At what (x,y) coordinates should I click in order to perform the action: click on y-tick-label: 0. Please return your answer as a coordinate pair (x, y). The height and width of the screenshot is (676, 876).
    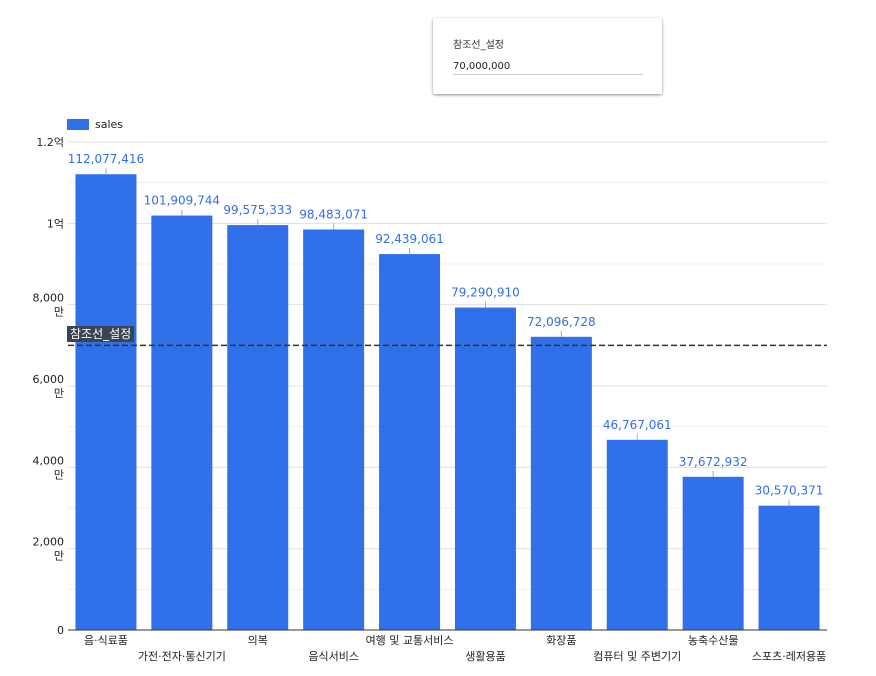
    Looking at the image, I should click on (60, 630).